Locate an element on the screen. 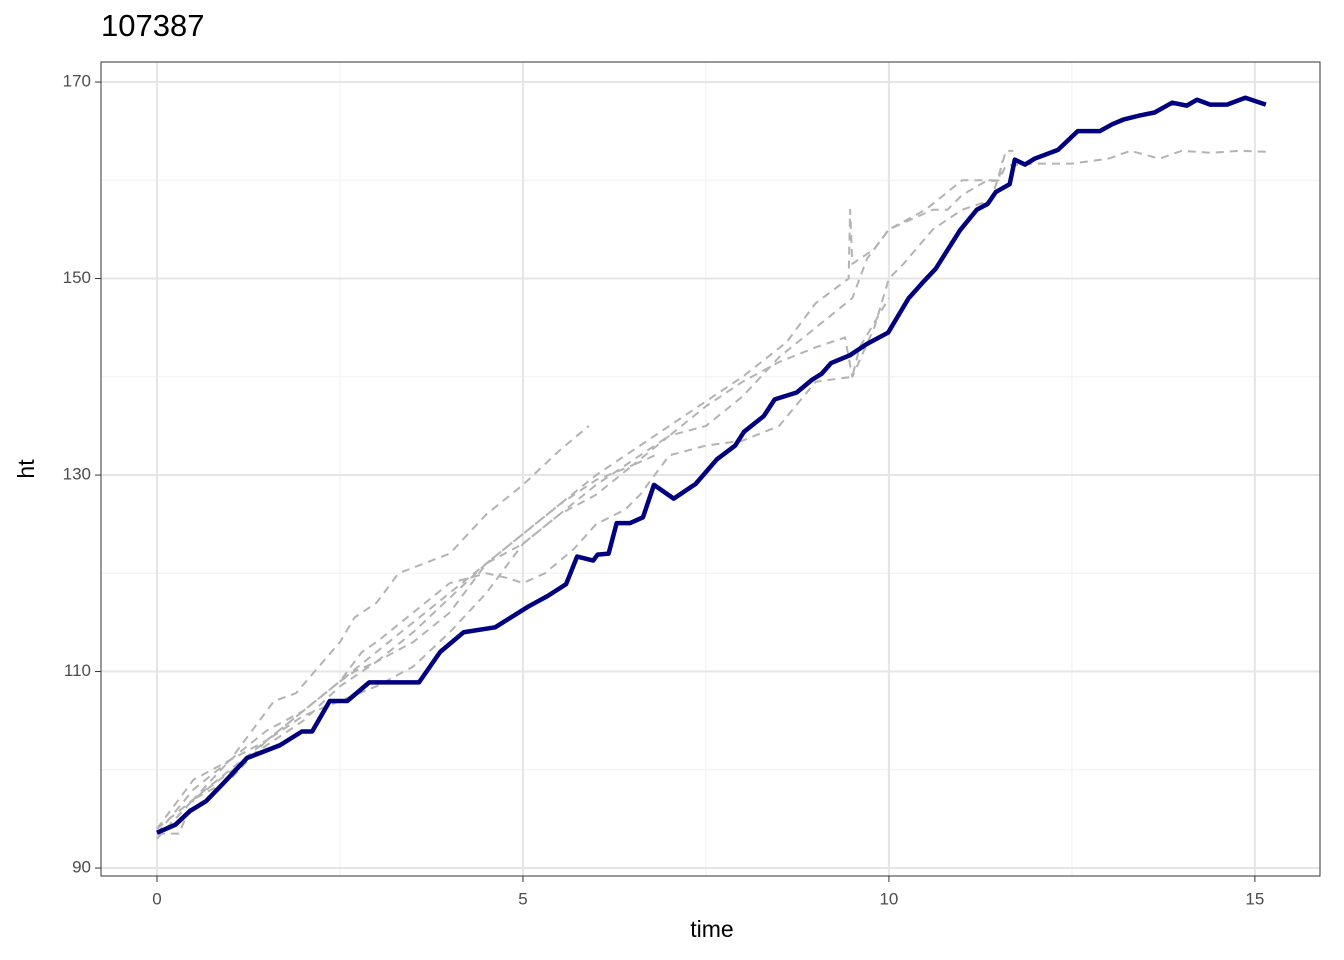 Image resolution: width=1344 pixels, height=960 pixels. y-tick-label: 90 is located at coordinates (81, 867).